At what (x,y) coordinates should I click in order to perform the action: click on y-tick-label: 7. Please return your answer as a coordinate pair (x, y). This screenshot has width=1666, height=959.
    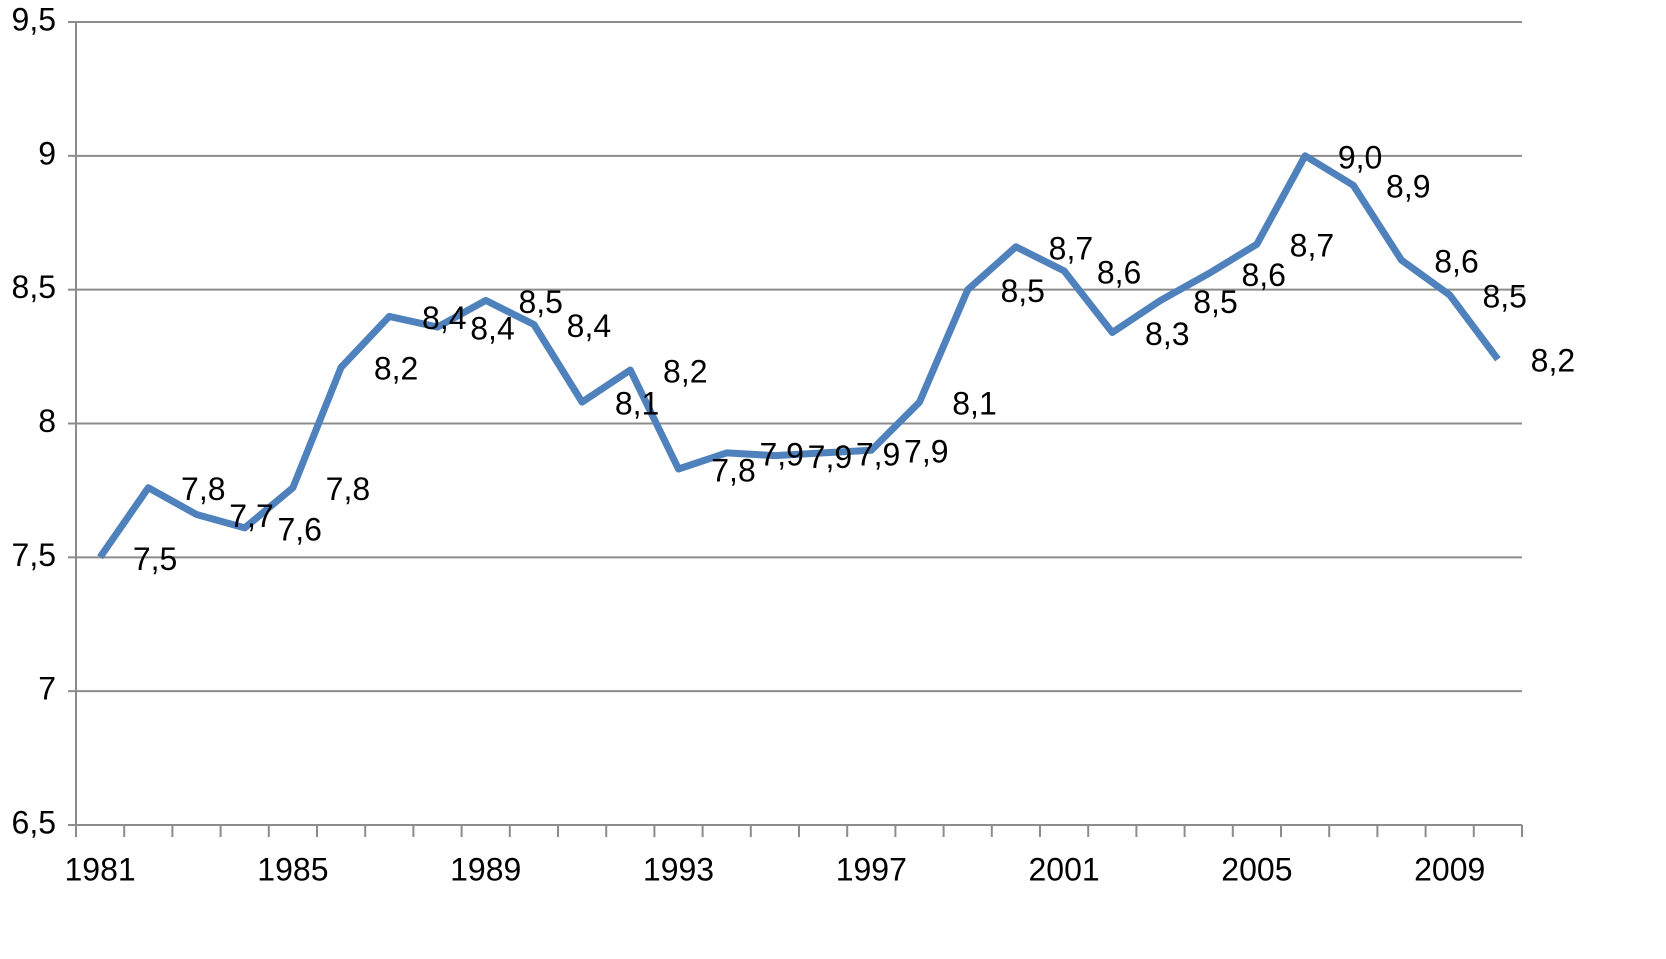
    Looking at the image, I should click on (47, 689).